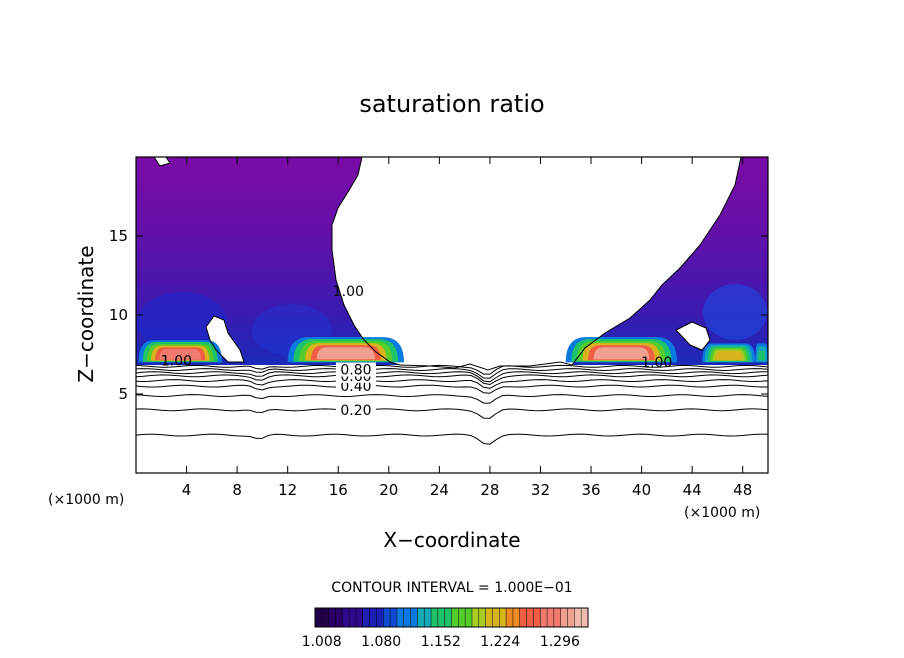 This screenshot has height=658, width=904. What do you see at coordinates (123, 394) in the screenshot?
I see `y-tick-label: 5` at bounding box center [123, 394].